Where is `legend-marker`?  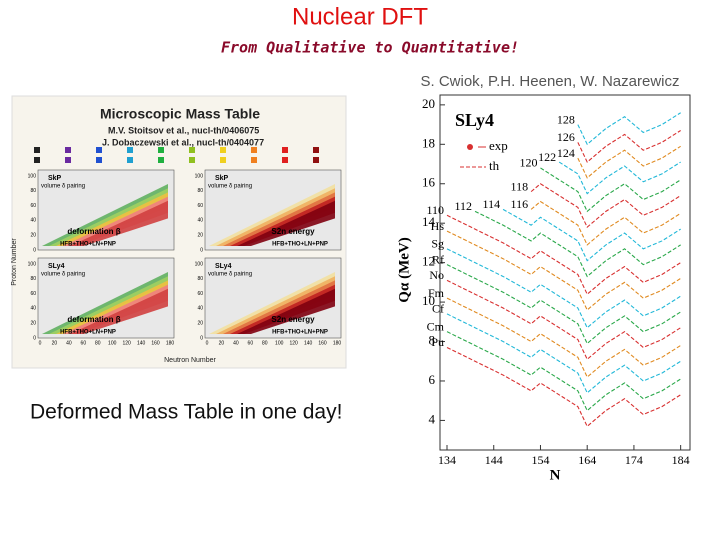
legend-marker is located at coordinates (470, 147).